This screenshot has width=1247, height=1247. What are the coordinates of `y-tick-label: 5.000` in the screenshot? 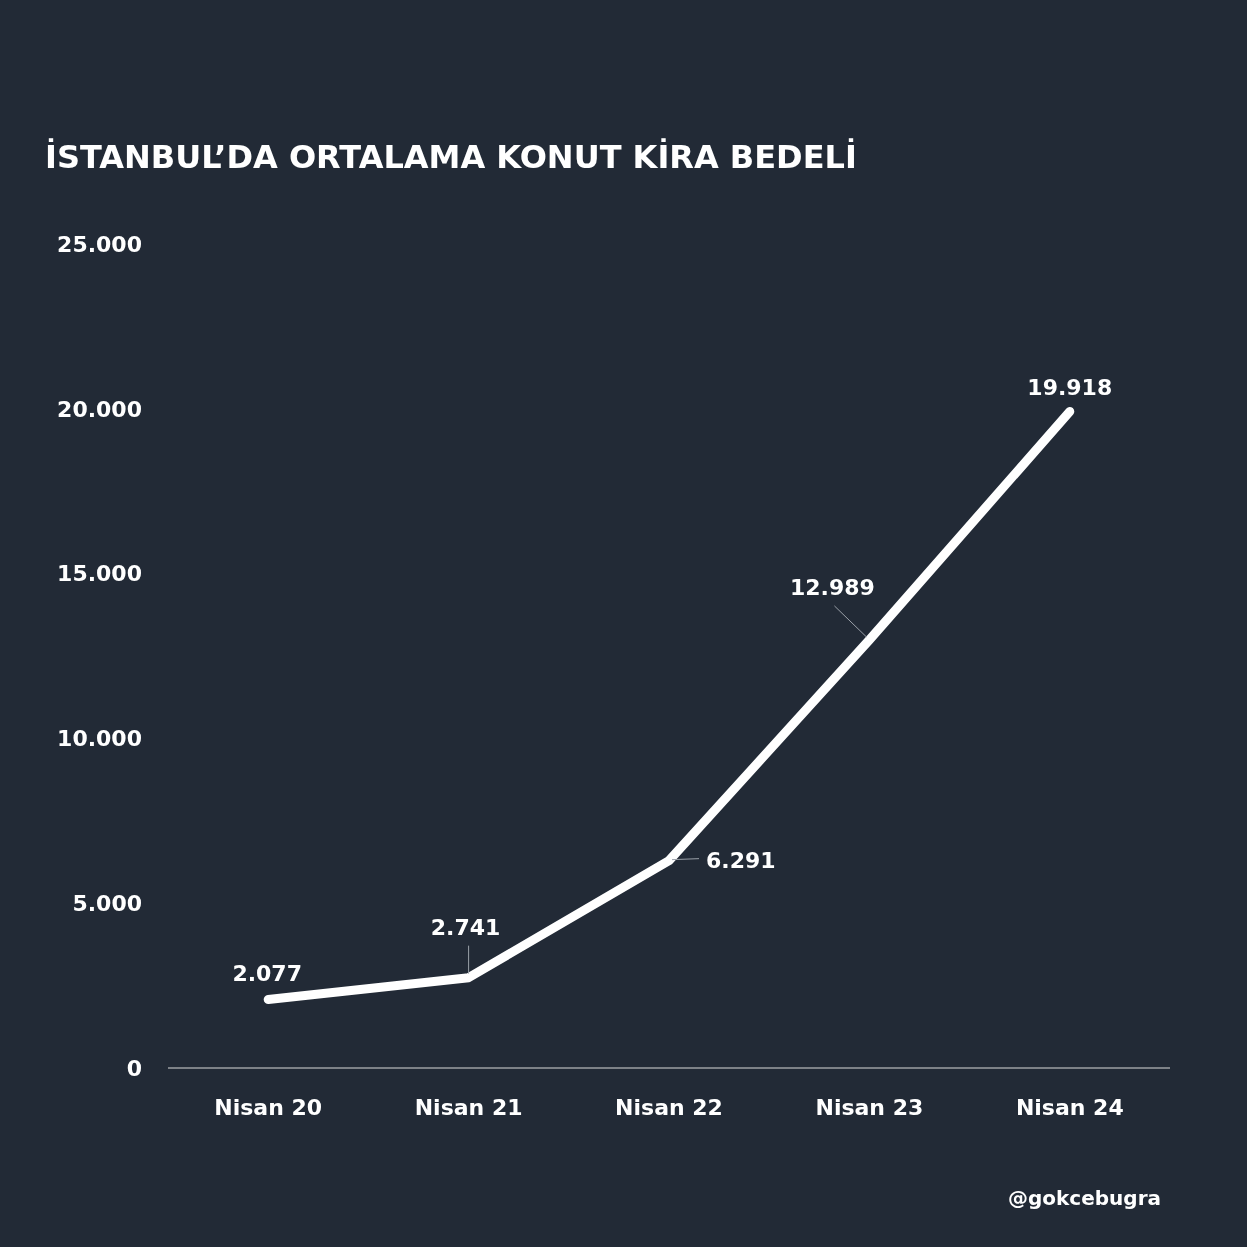 It's located at (107, 903).